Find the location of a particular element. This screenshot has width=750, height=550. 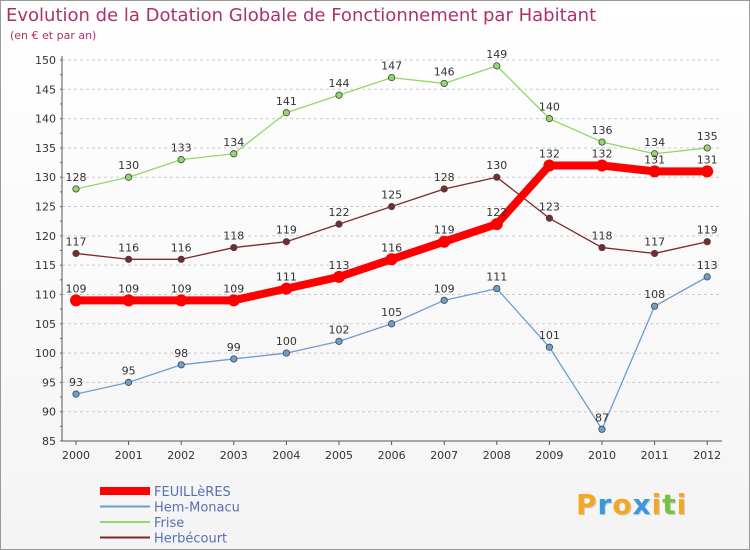

y-tick-label: 130 is located at coordinates (45, 177).